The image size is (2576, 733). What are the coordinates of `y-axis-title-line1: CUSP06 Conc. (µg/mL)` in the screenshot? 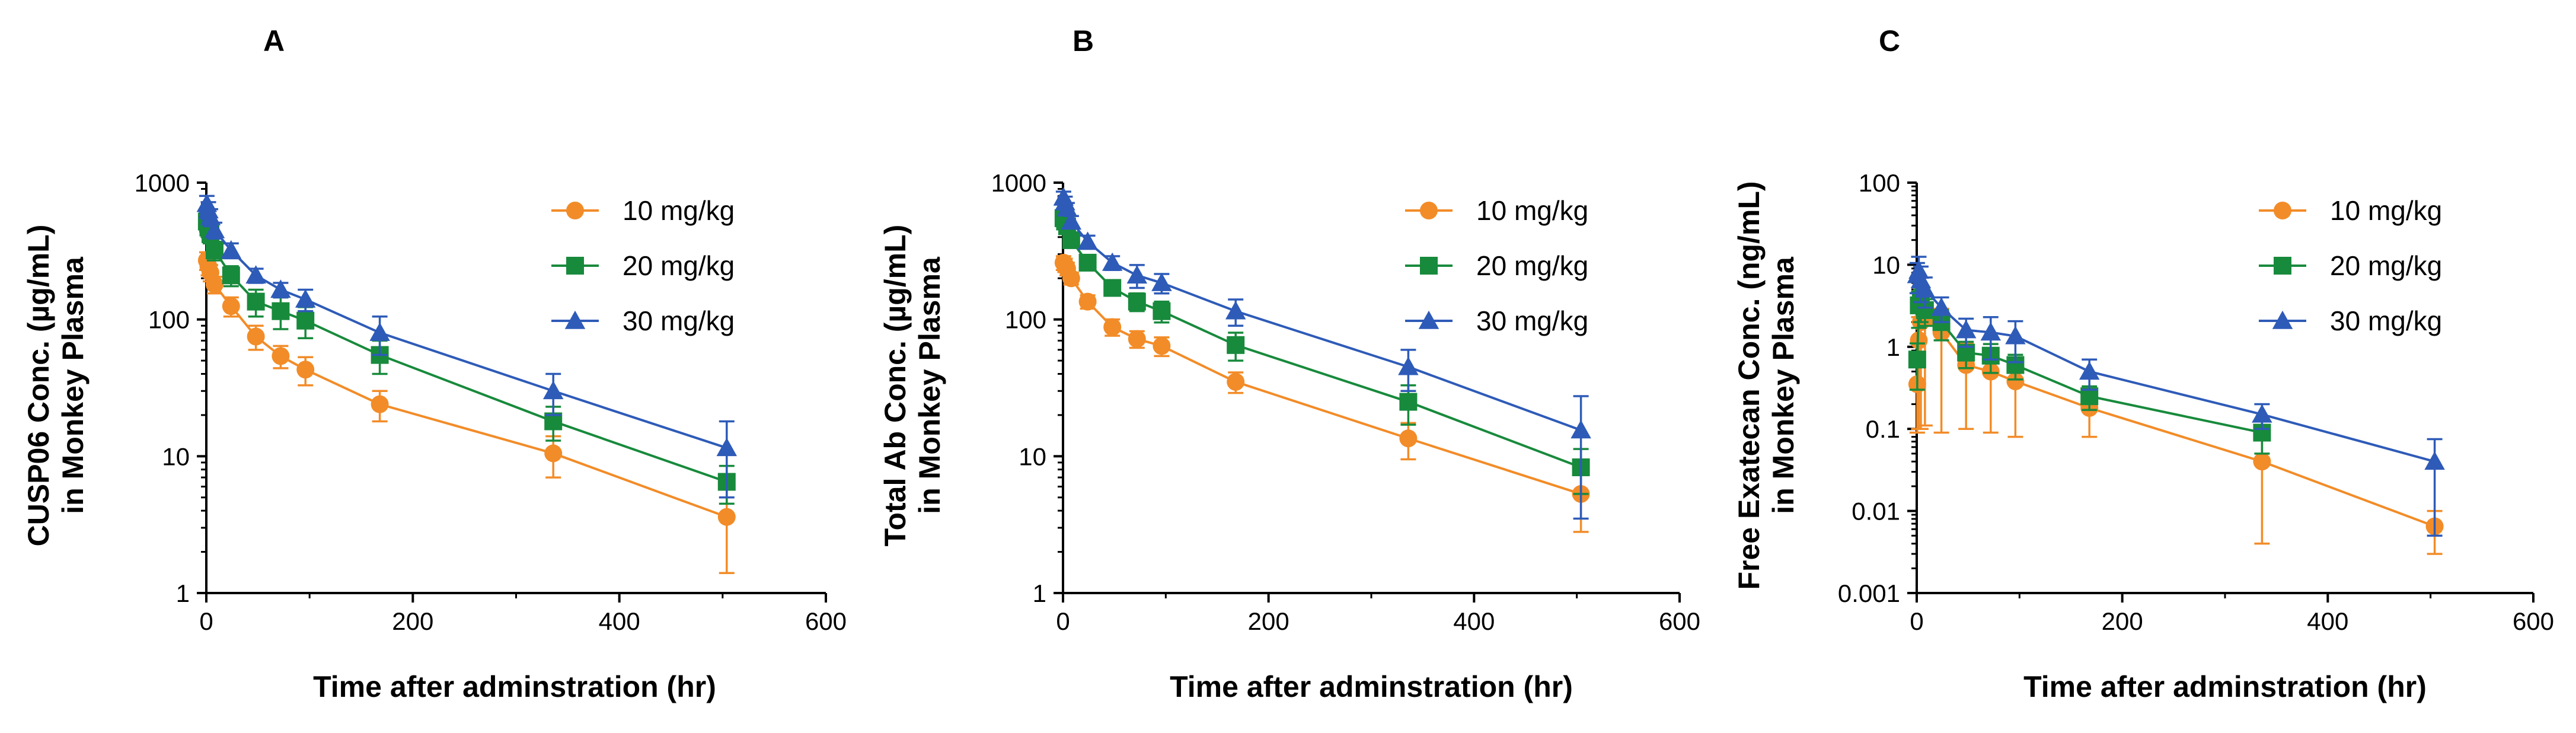 It's located at (38, 386).